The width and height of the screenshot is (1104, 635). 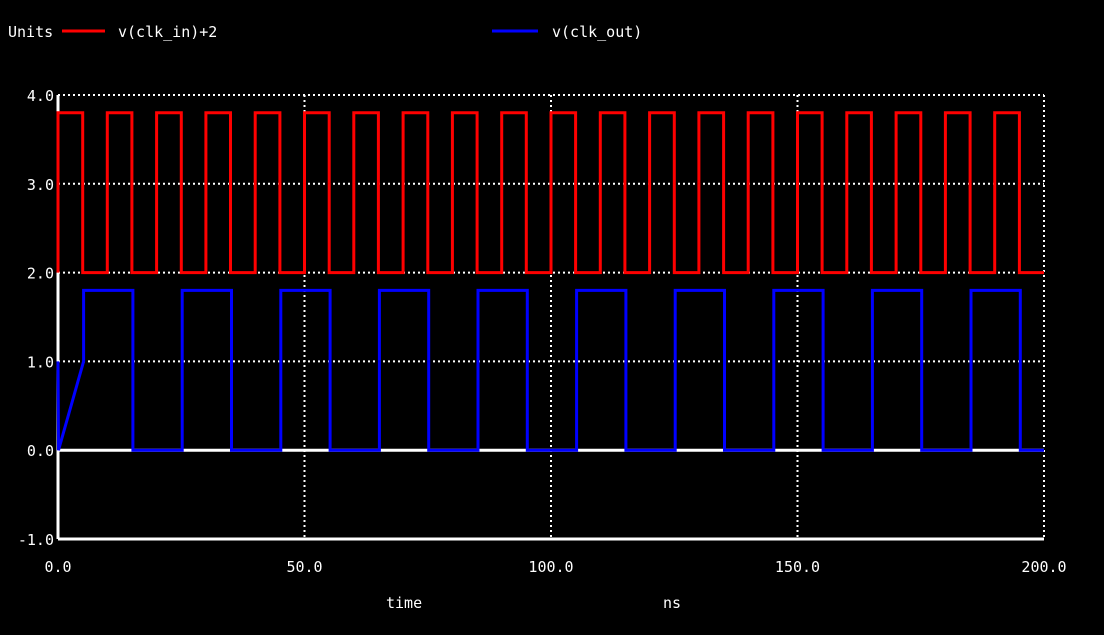 I want to click on x-axis-unit: ns, so click(x=672, y=603).